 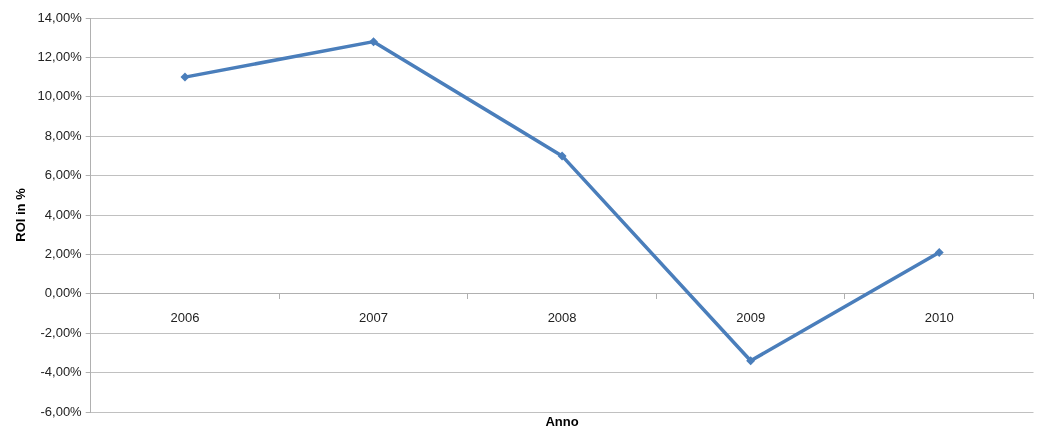 What do you see at coordinates (562, 318) in the screenshot?
I see `x-tick-label: 2008` at bounding box center [562, 318].